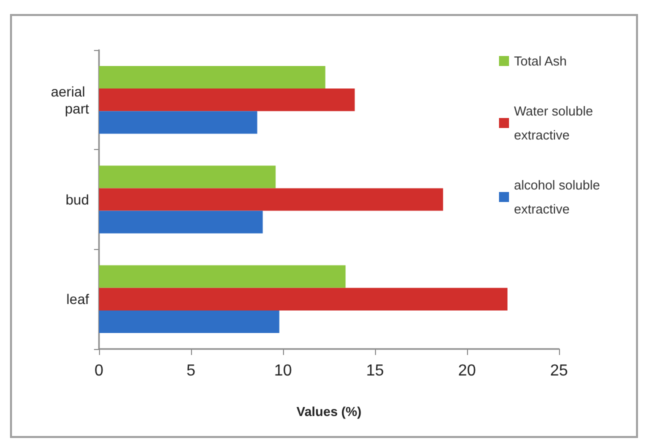  I want to click on x-axis-title: Values (%), so click(329, 411).